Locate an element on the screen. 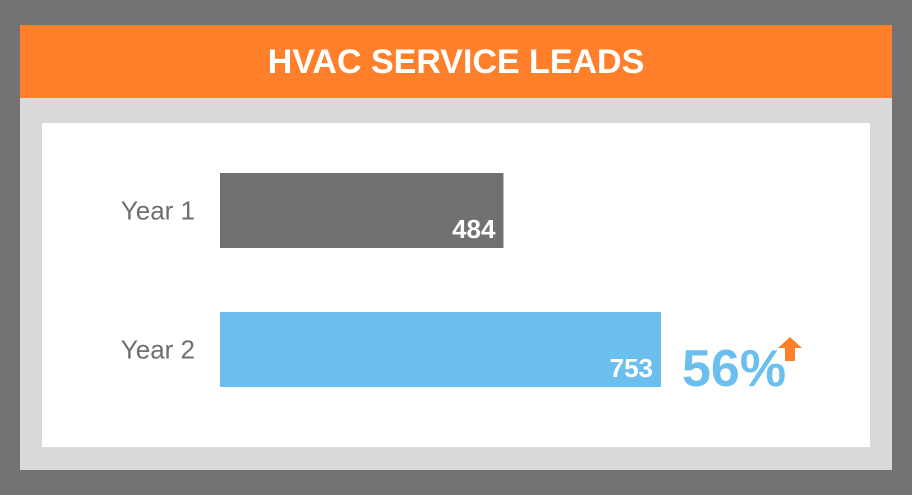  up-arrow is located at coordinates (790, 349).